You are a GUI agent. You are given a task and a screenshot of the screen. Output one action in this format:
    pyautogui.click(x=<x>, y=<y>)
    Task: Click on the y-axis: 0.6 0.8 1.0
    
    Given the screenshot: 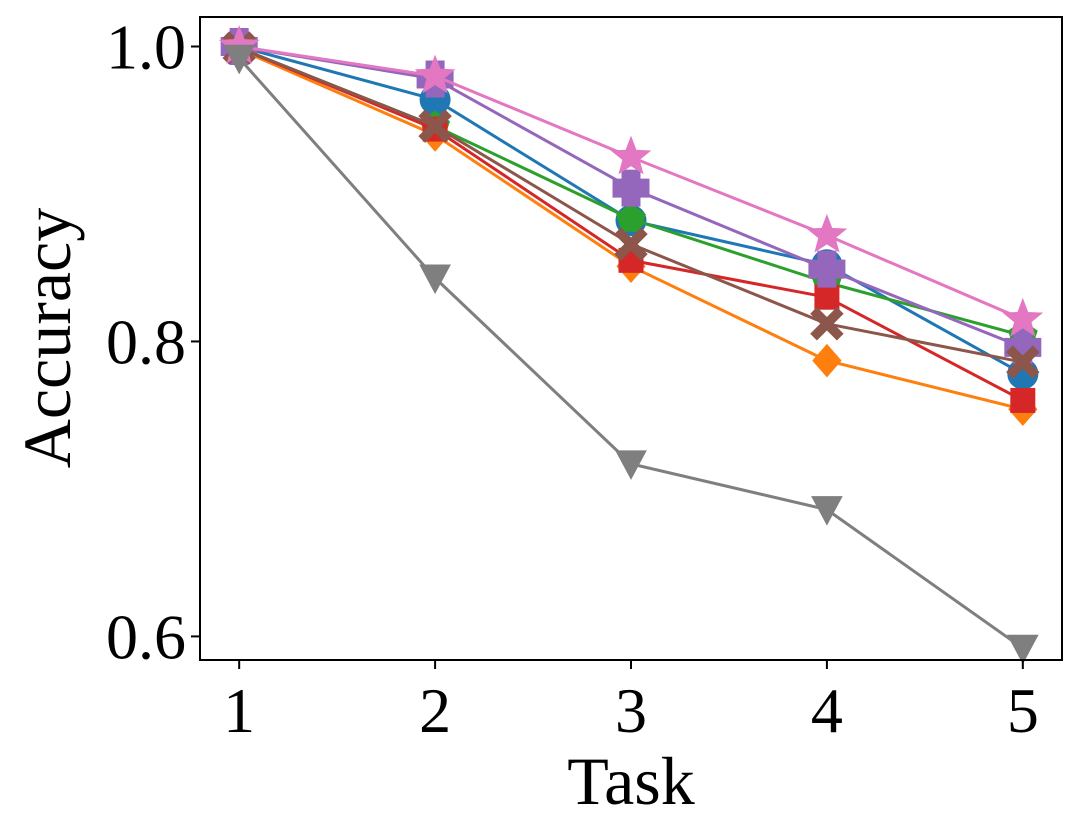 What is the action you would take?
    pyautogui.click(x=153, y=341)
    